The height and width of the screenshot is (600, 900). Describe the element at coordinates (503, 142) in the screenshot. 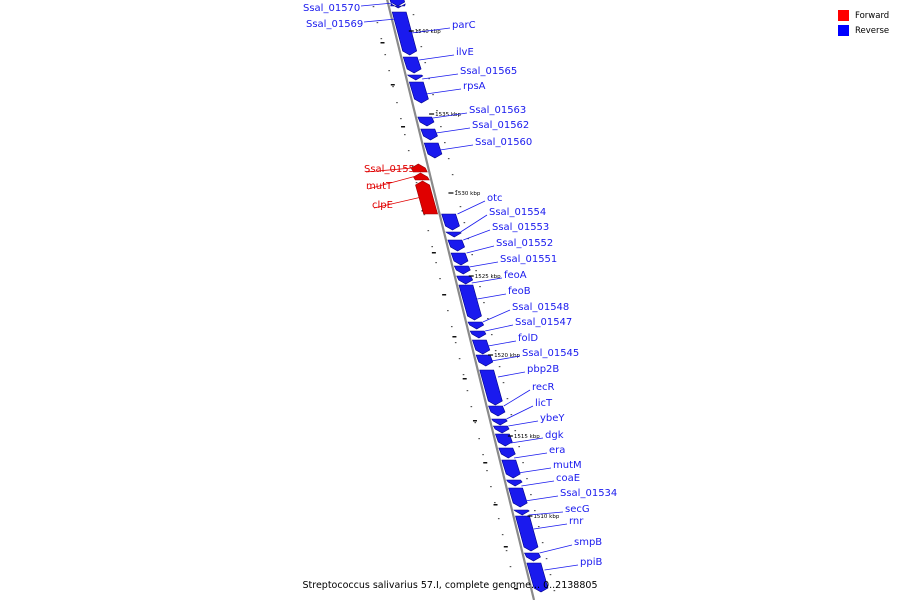

I see `gene-label-ssal-01560: Ssal_01560` at that location.